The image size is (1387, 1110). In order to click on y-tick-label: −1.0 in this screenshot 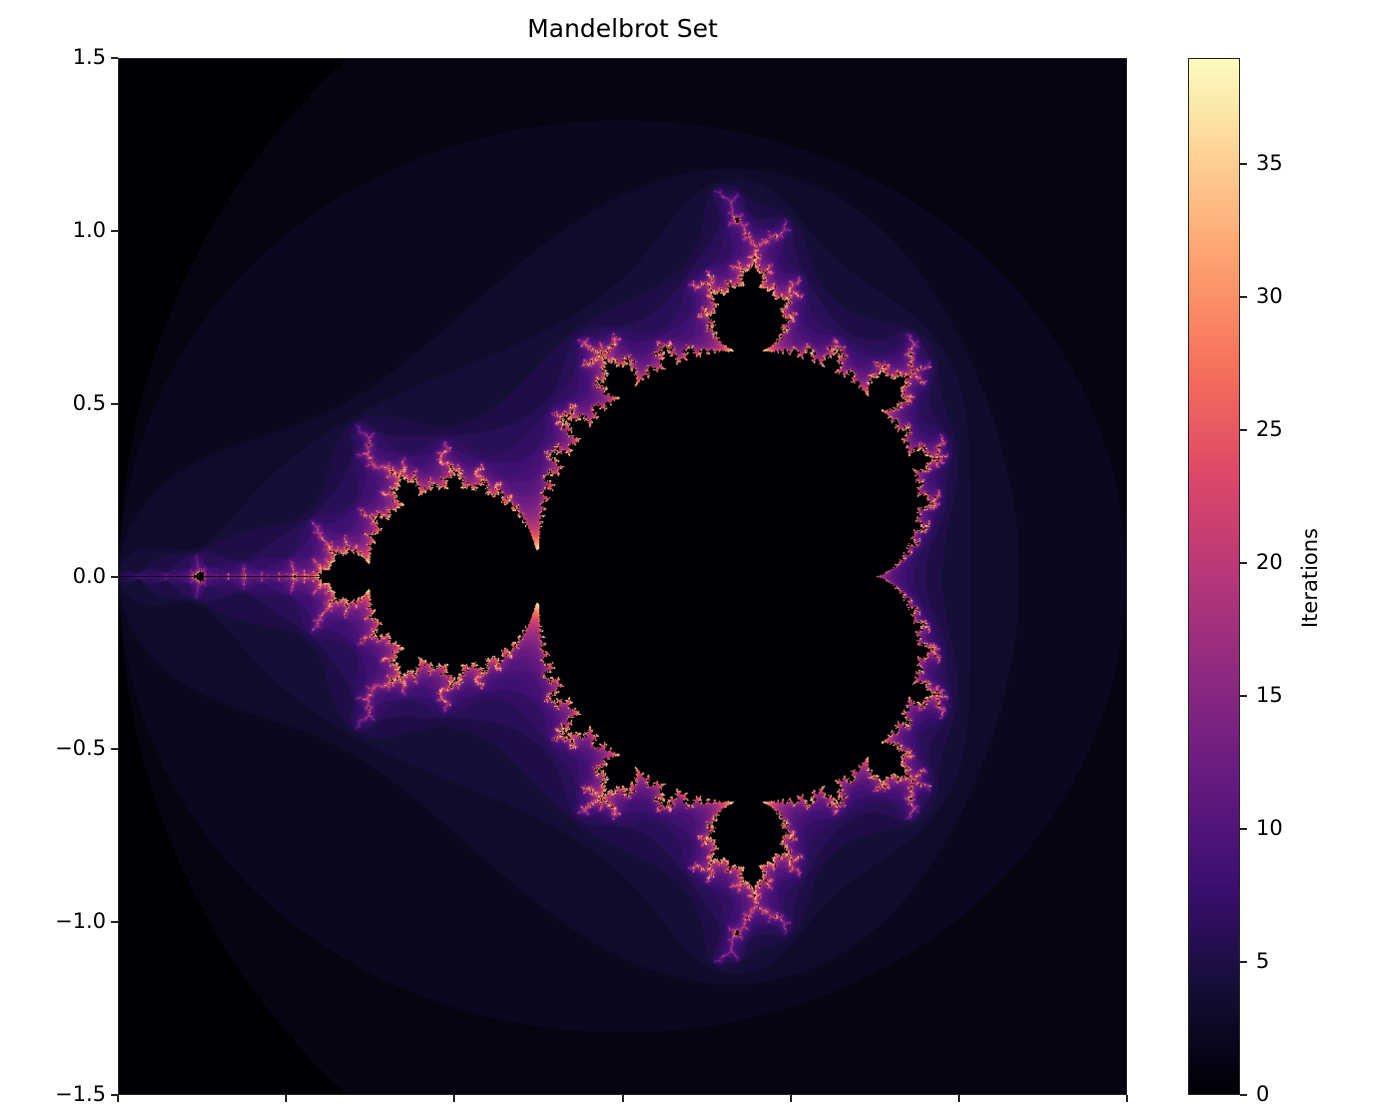, I will do `click(80, 921)`.